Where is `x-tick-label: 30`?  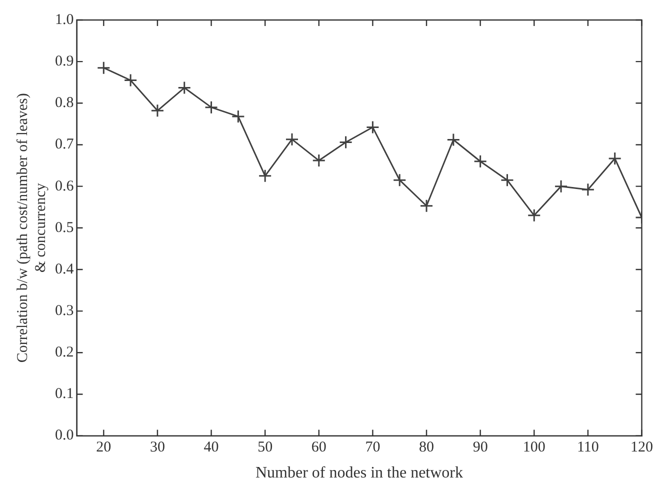 x-tick-label: 30 is located at coordinates (157, 448).